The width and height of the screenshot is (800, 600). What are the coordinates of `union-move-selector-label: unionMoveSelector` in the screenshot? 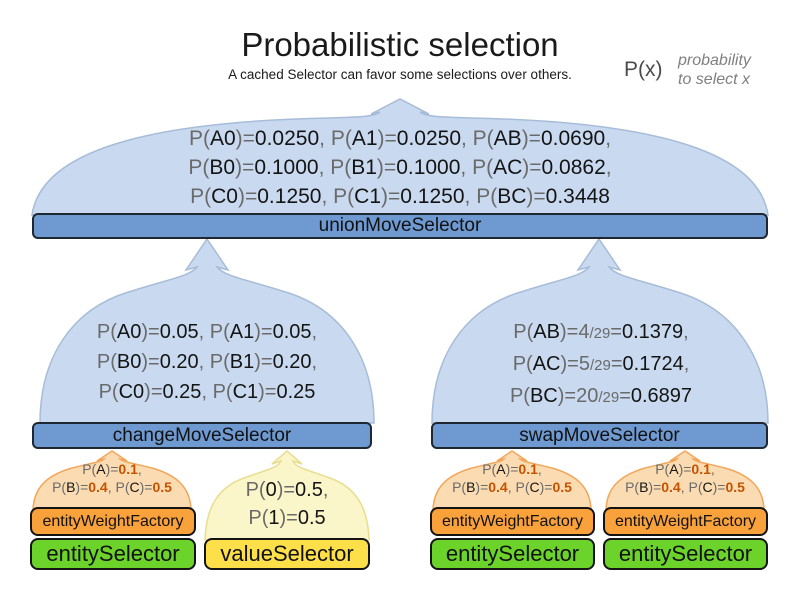 It's located at (400, 225).